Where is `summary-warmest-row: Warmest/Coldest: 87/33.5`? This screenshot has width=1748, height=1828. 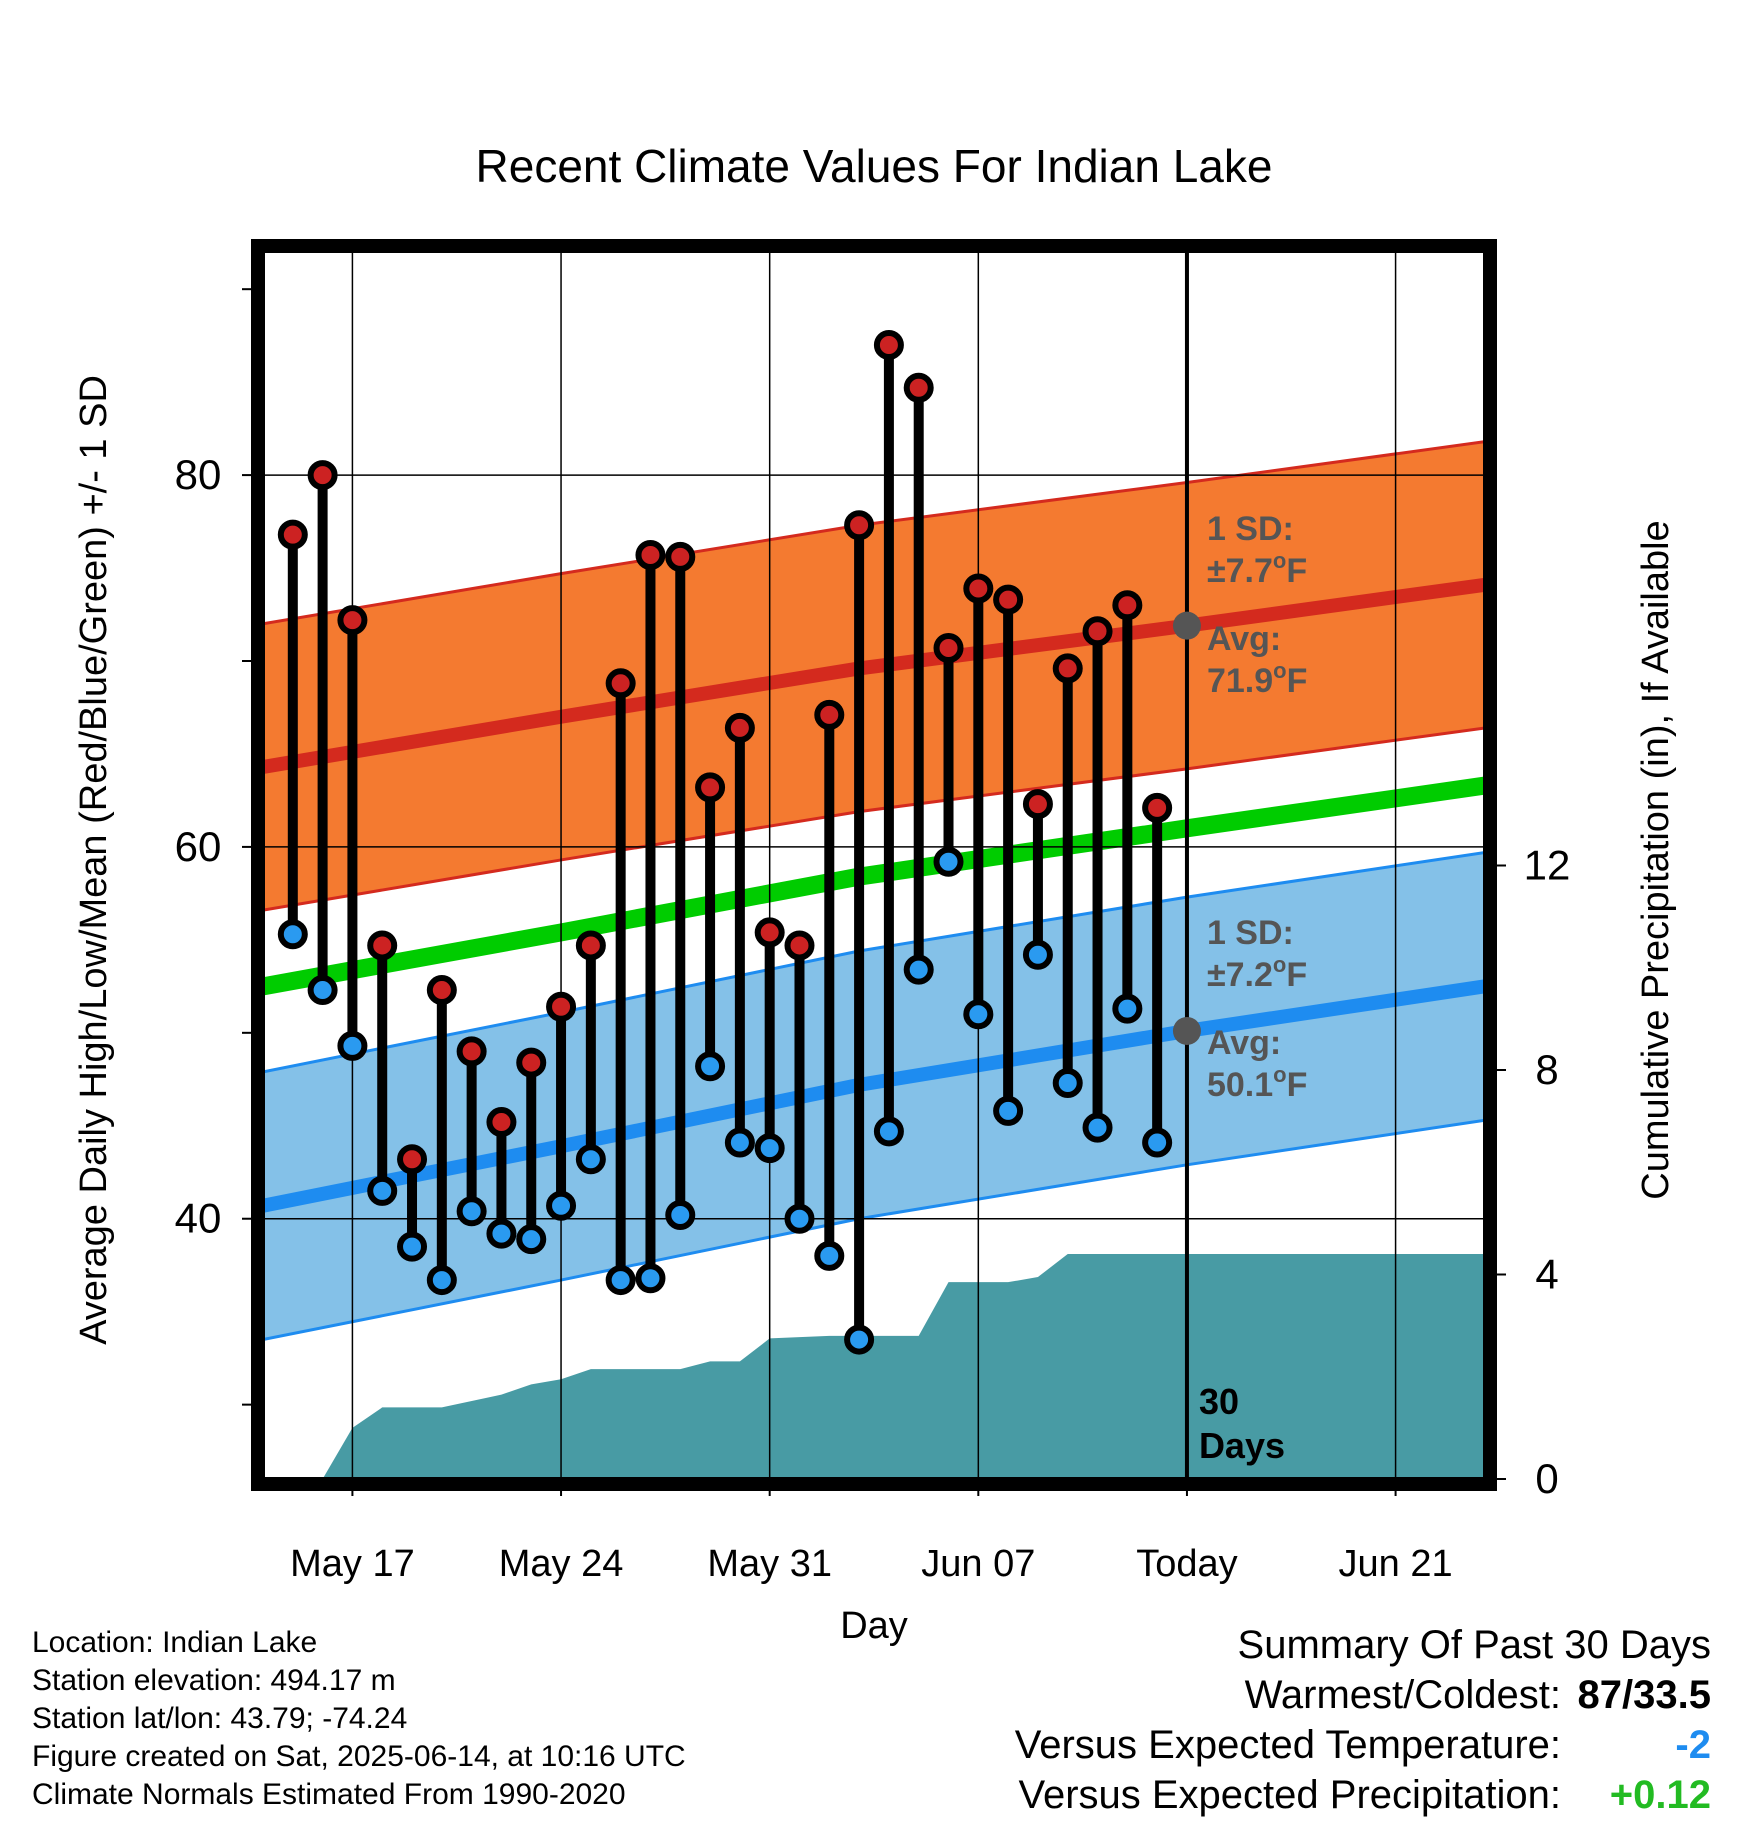
summary-warmest-row: Warmest/Coldest: 87/33.5 is located at coordinates (1363, 1695).